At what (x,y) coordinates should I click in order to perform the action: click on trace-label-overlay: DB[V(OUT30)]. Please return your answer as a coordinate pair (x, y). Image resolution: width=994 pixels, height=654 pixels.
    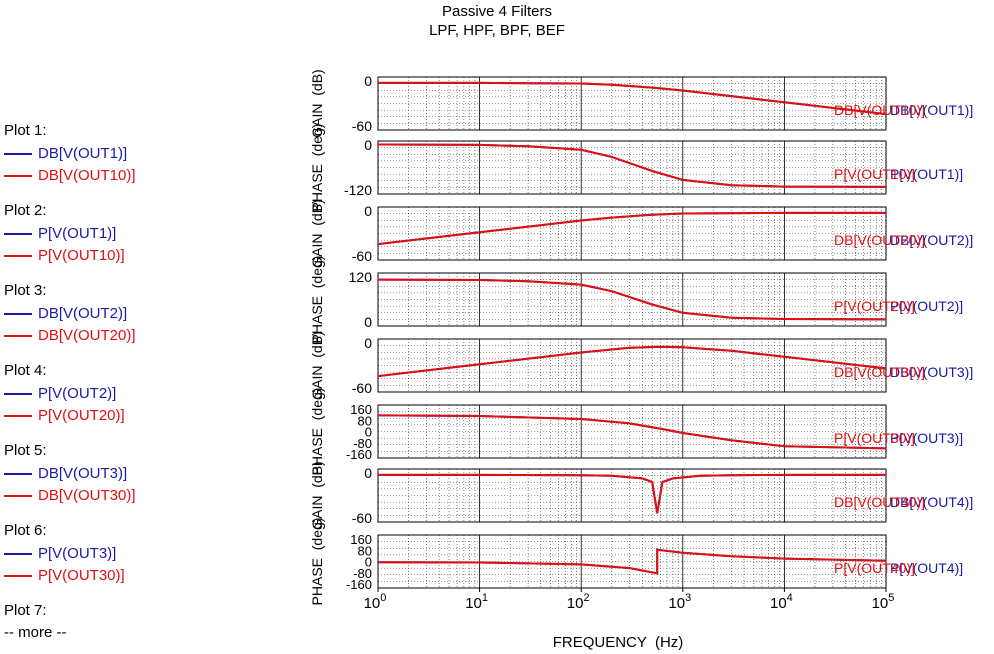
    Looking at the image, I should click on (879, 372).